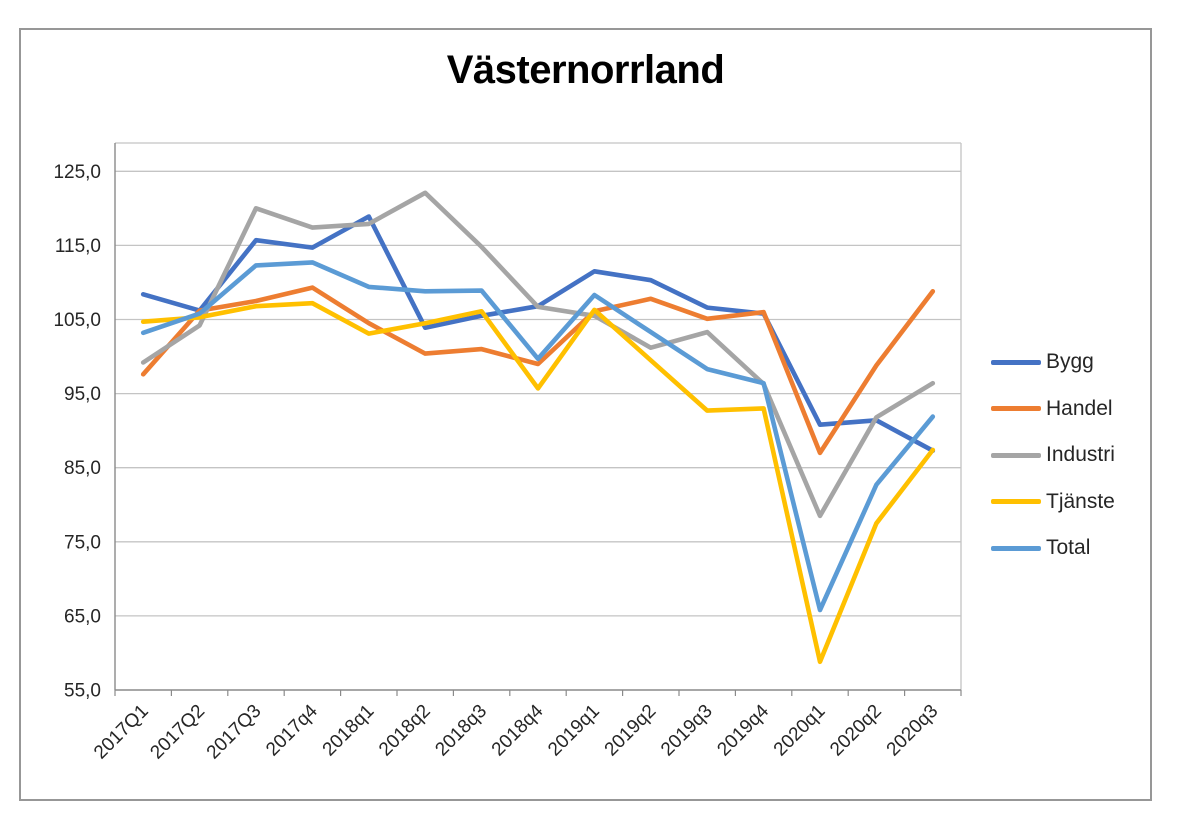  Describe the element at coordinates (538, 370) in the screenshot. I see `series-line-handel` at that location.